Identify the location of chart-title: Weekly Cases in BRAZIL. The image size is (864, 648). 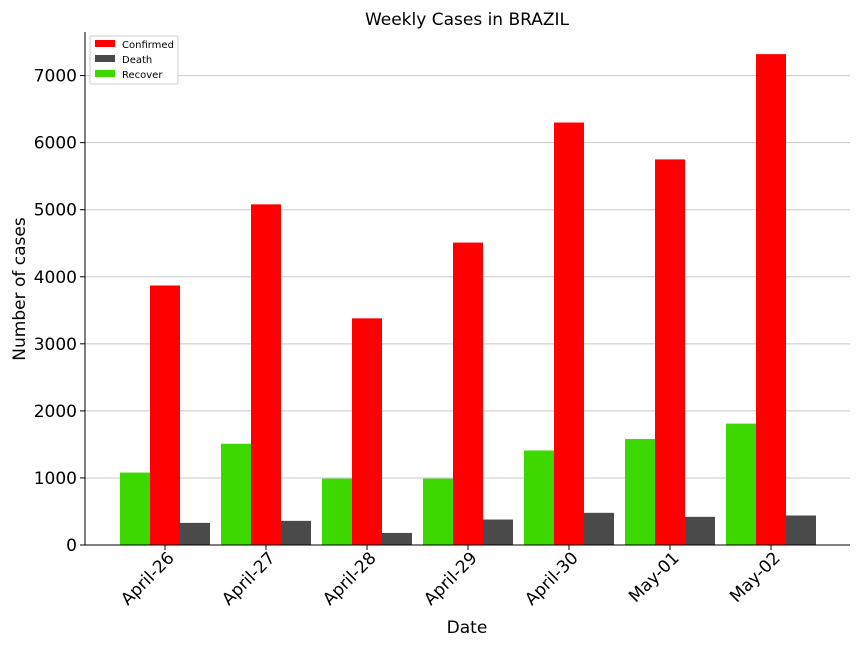
(467, 20).